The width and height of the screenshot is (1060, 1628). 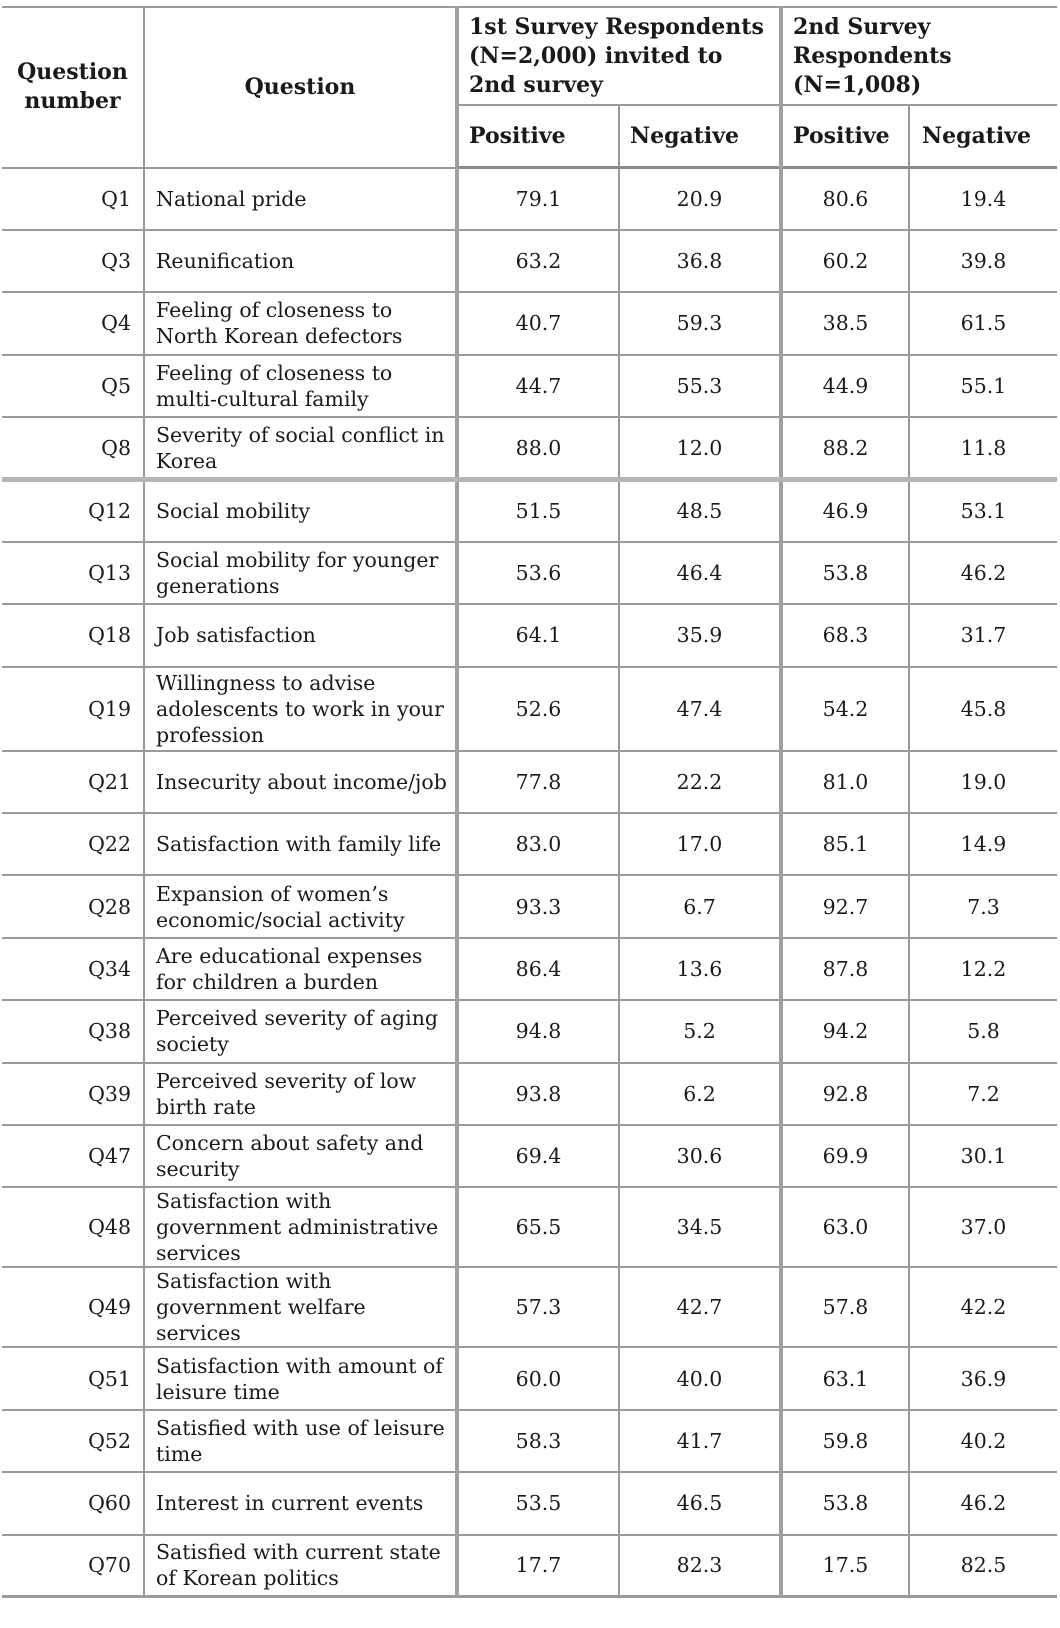 I want to click on second-negative-cell: 40.2, so click(x=982, y=1441).